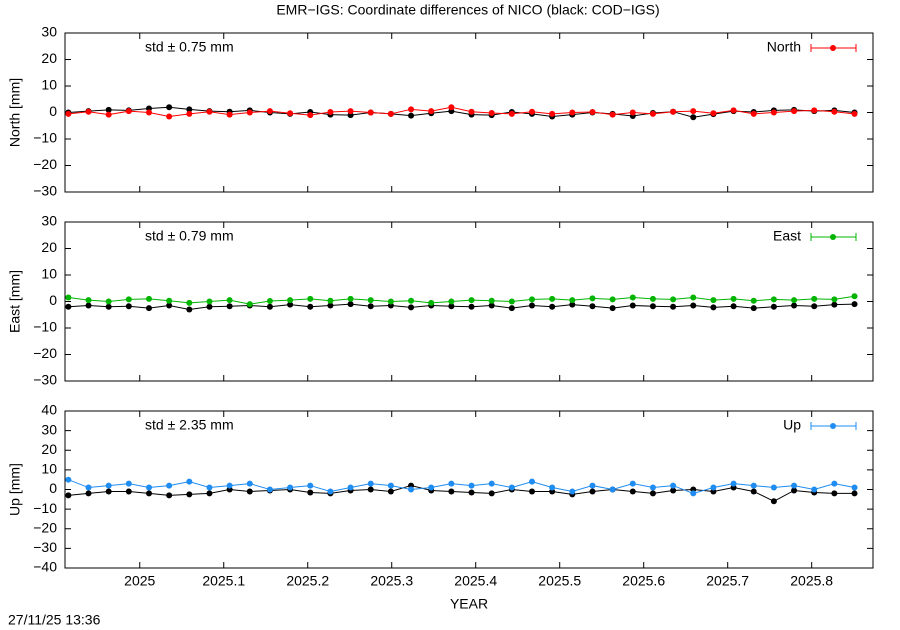 Image resolution: width=900 pixels, height=630 pixels. I want to click on y-tick-label: 0, so click(53, 300).